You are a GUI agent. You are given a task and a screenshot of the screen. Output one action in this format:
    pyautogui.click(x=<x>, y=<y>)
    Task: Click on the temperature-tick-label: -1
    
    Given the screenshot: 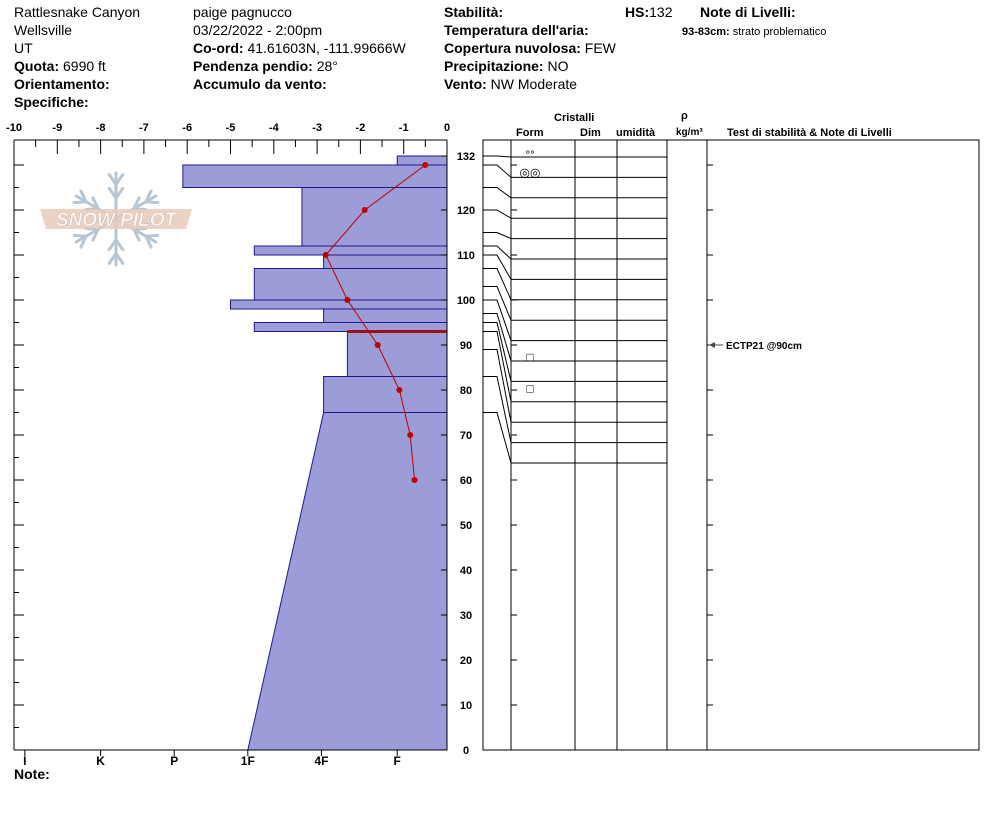 What is the action you would take?
    pyautogui.click(x=404, y=128)
    